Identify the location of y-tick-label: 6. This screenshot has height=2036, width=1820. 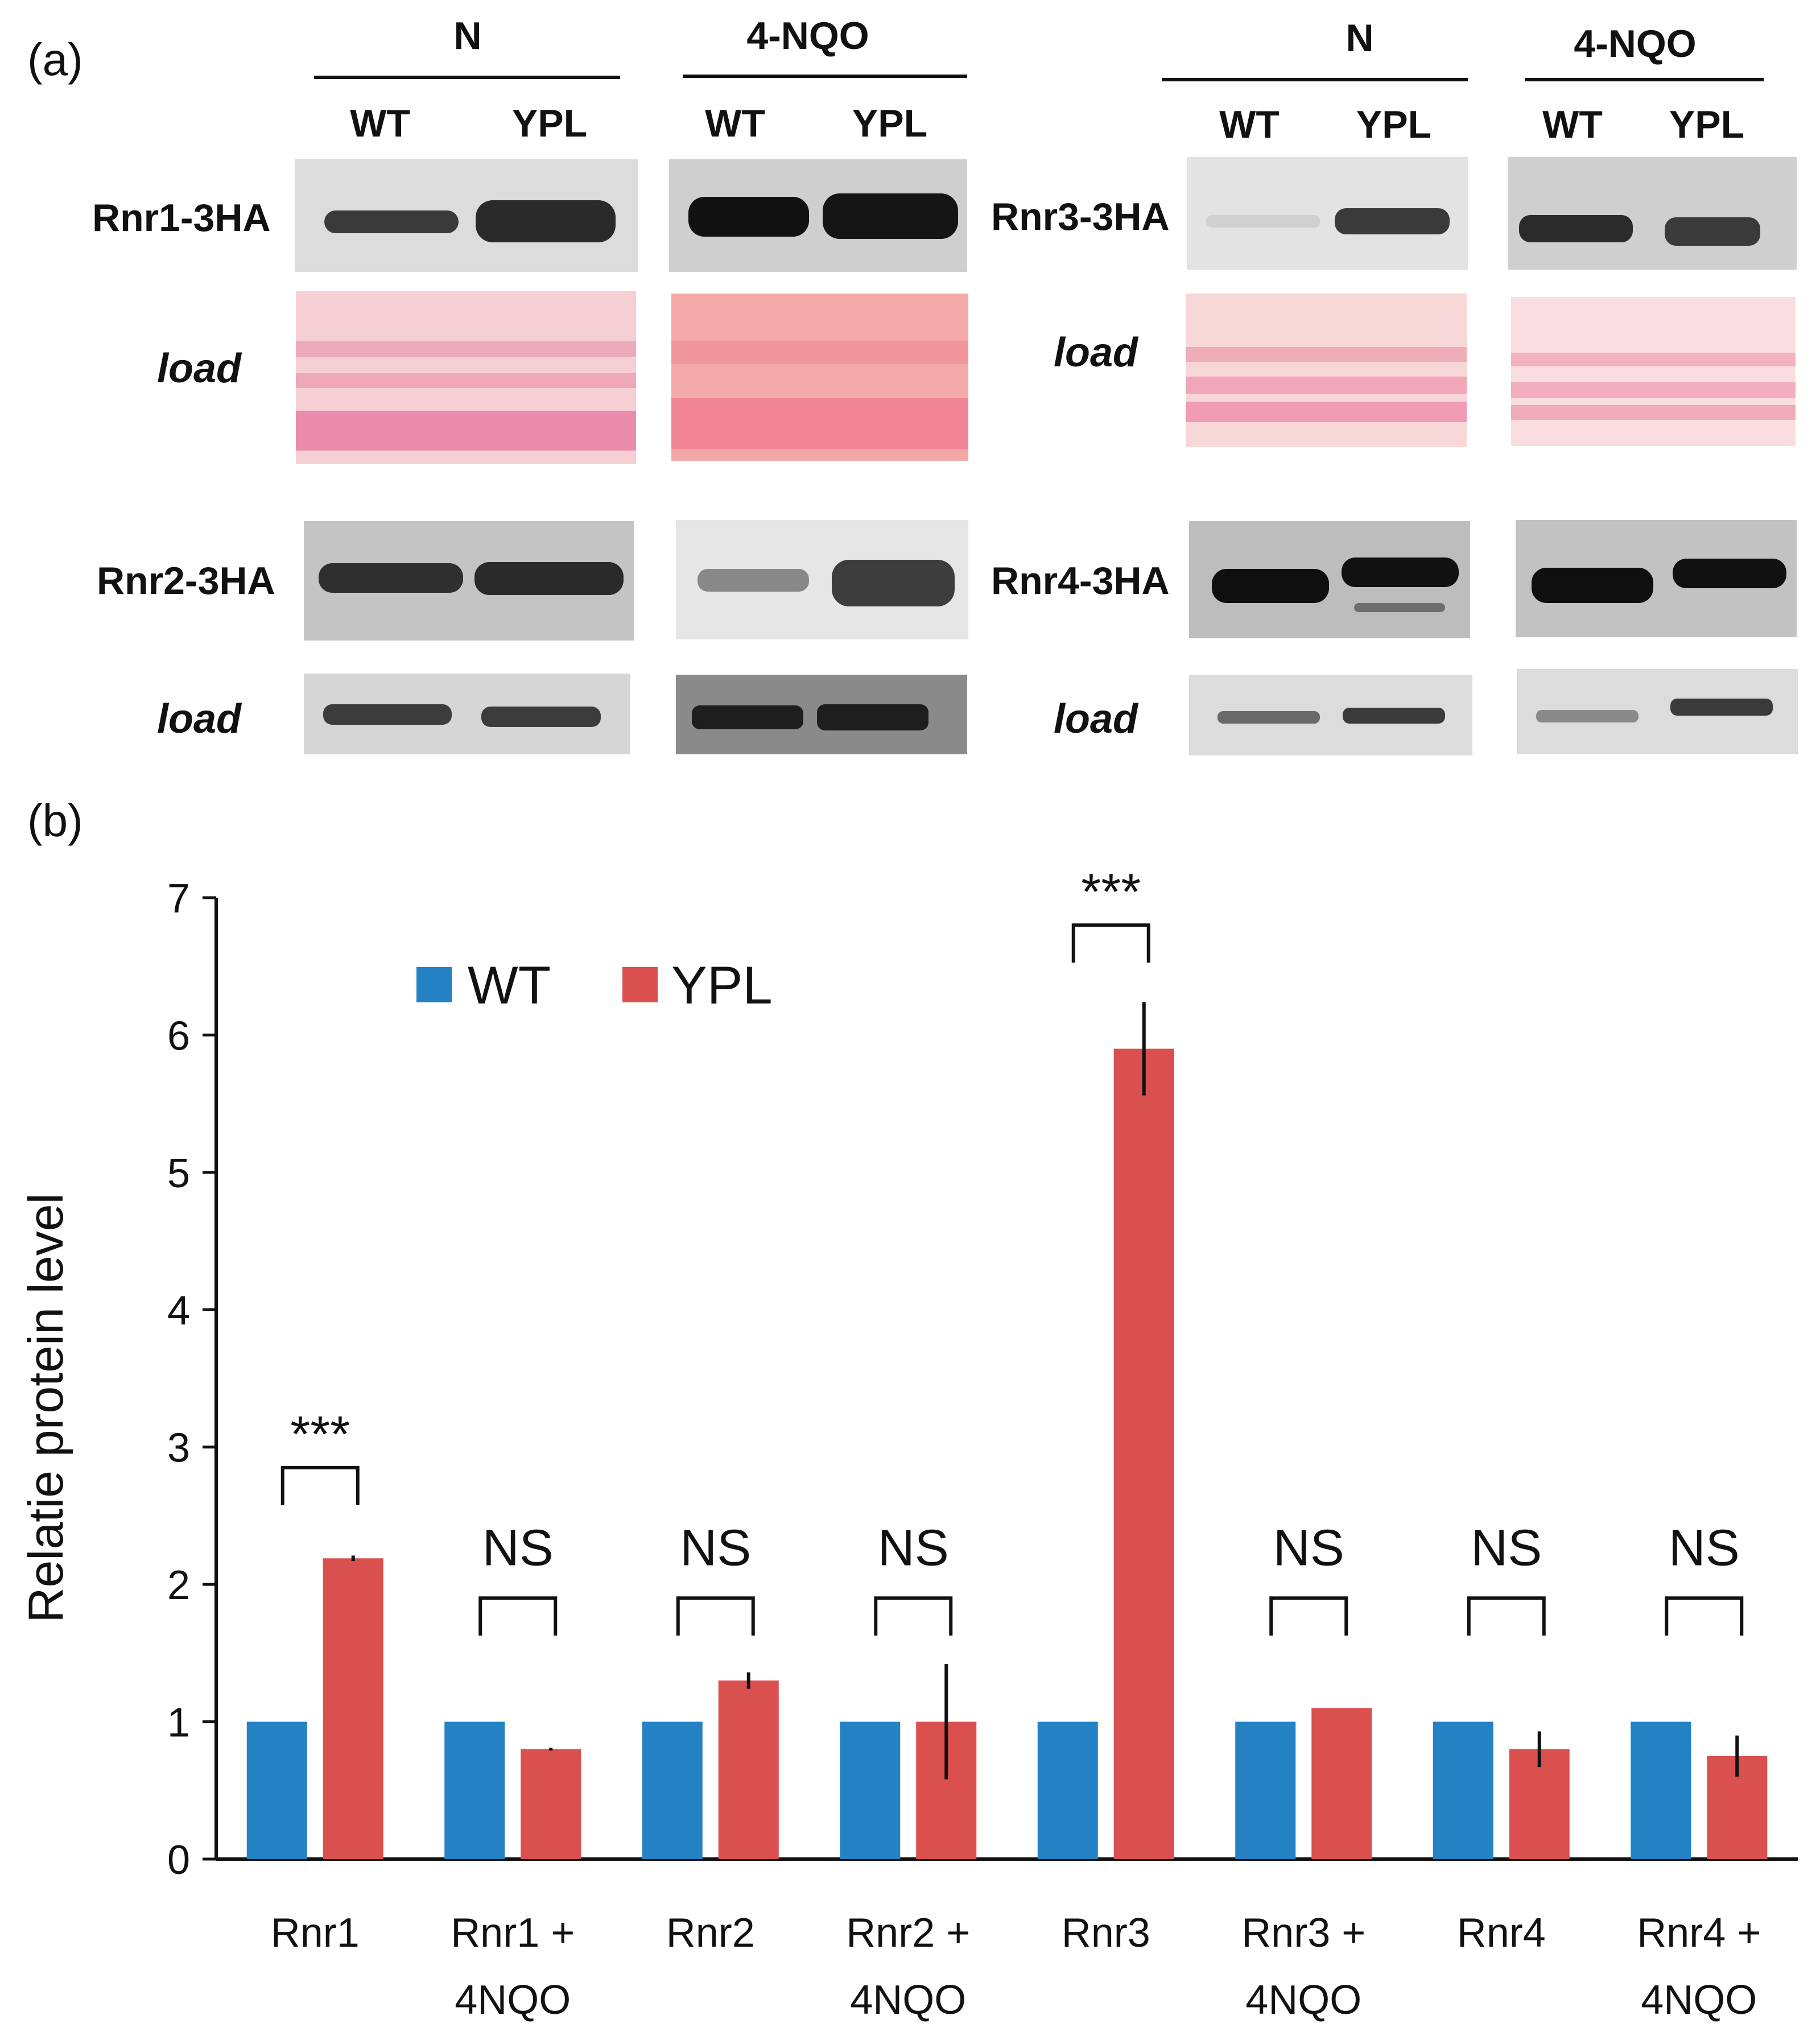
(178, 1036).